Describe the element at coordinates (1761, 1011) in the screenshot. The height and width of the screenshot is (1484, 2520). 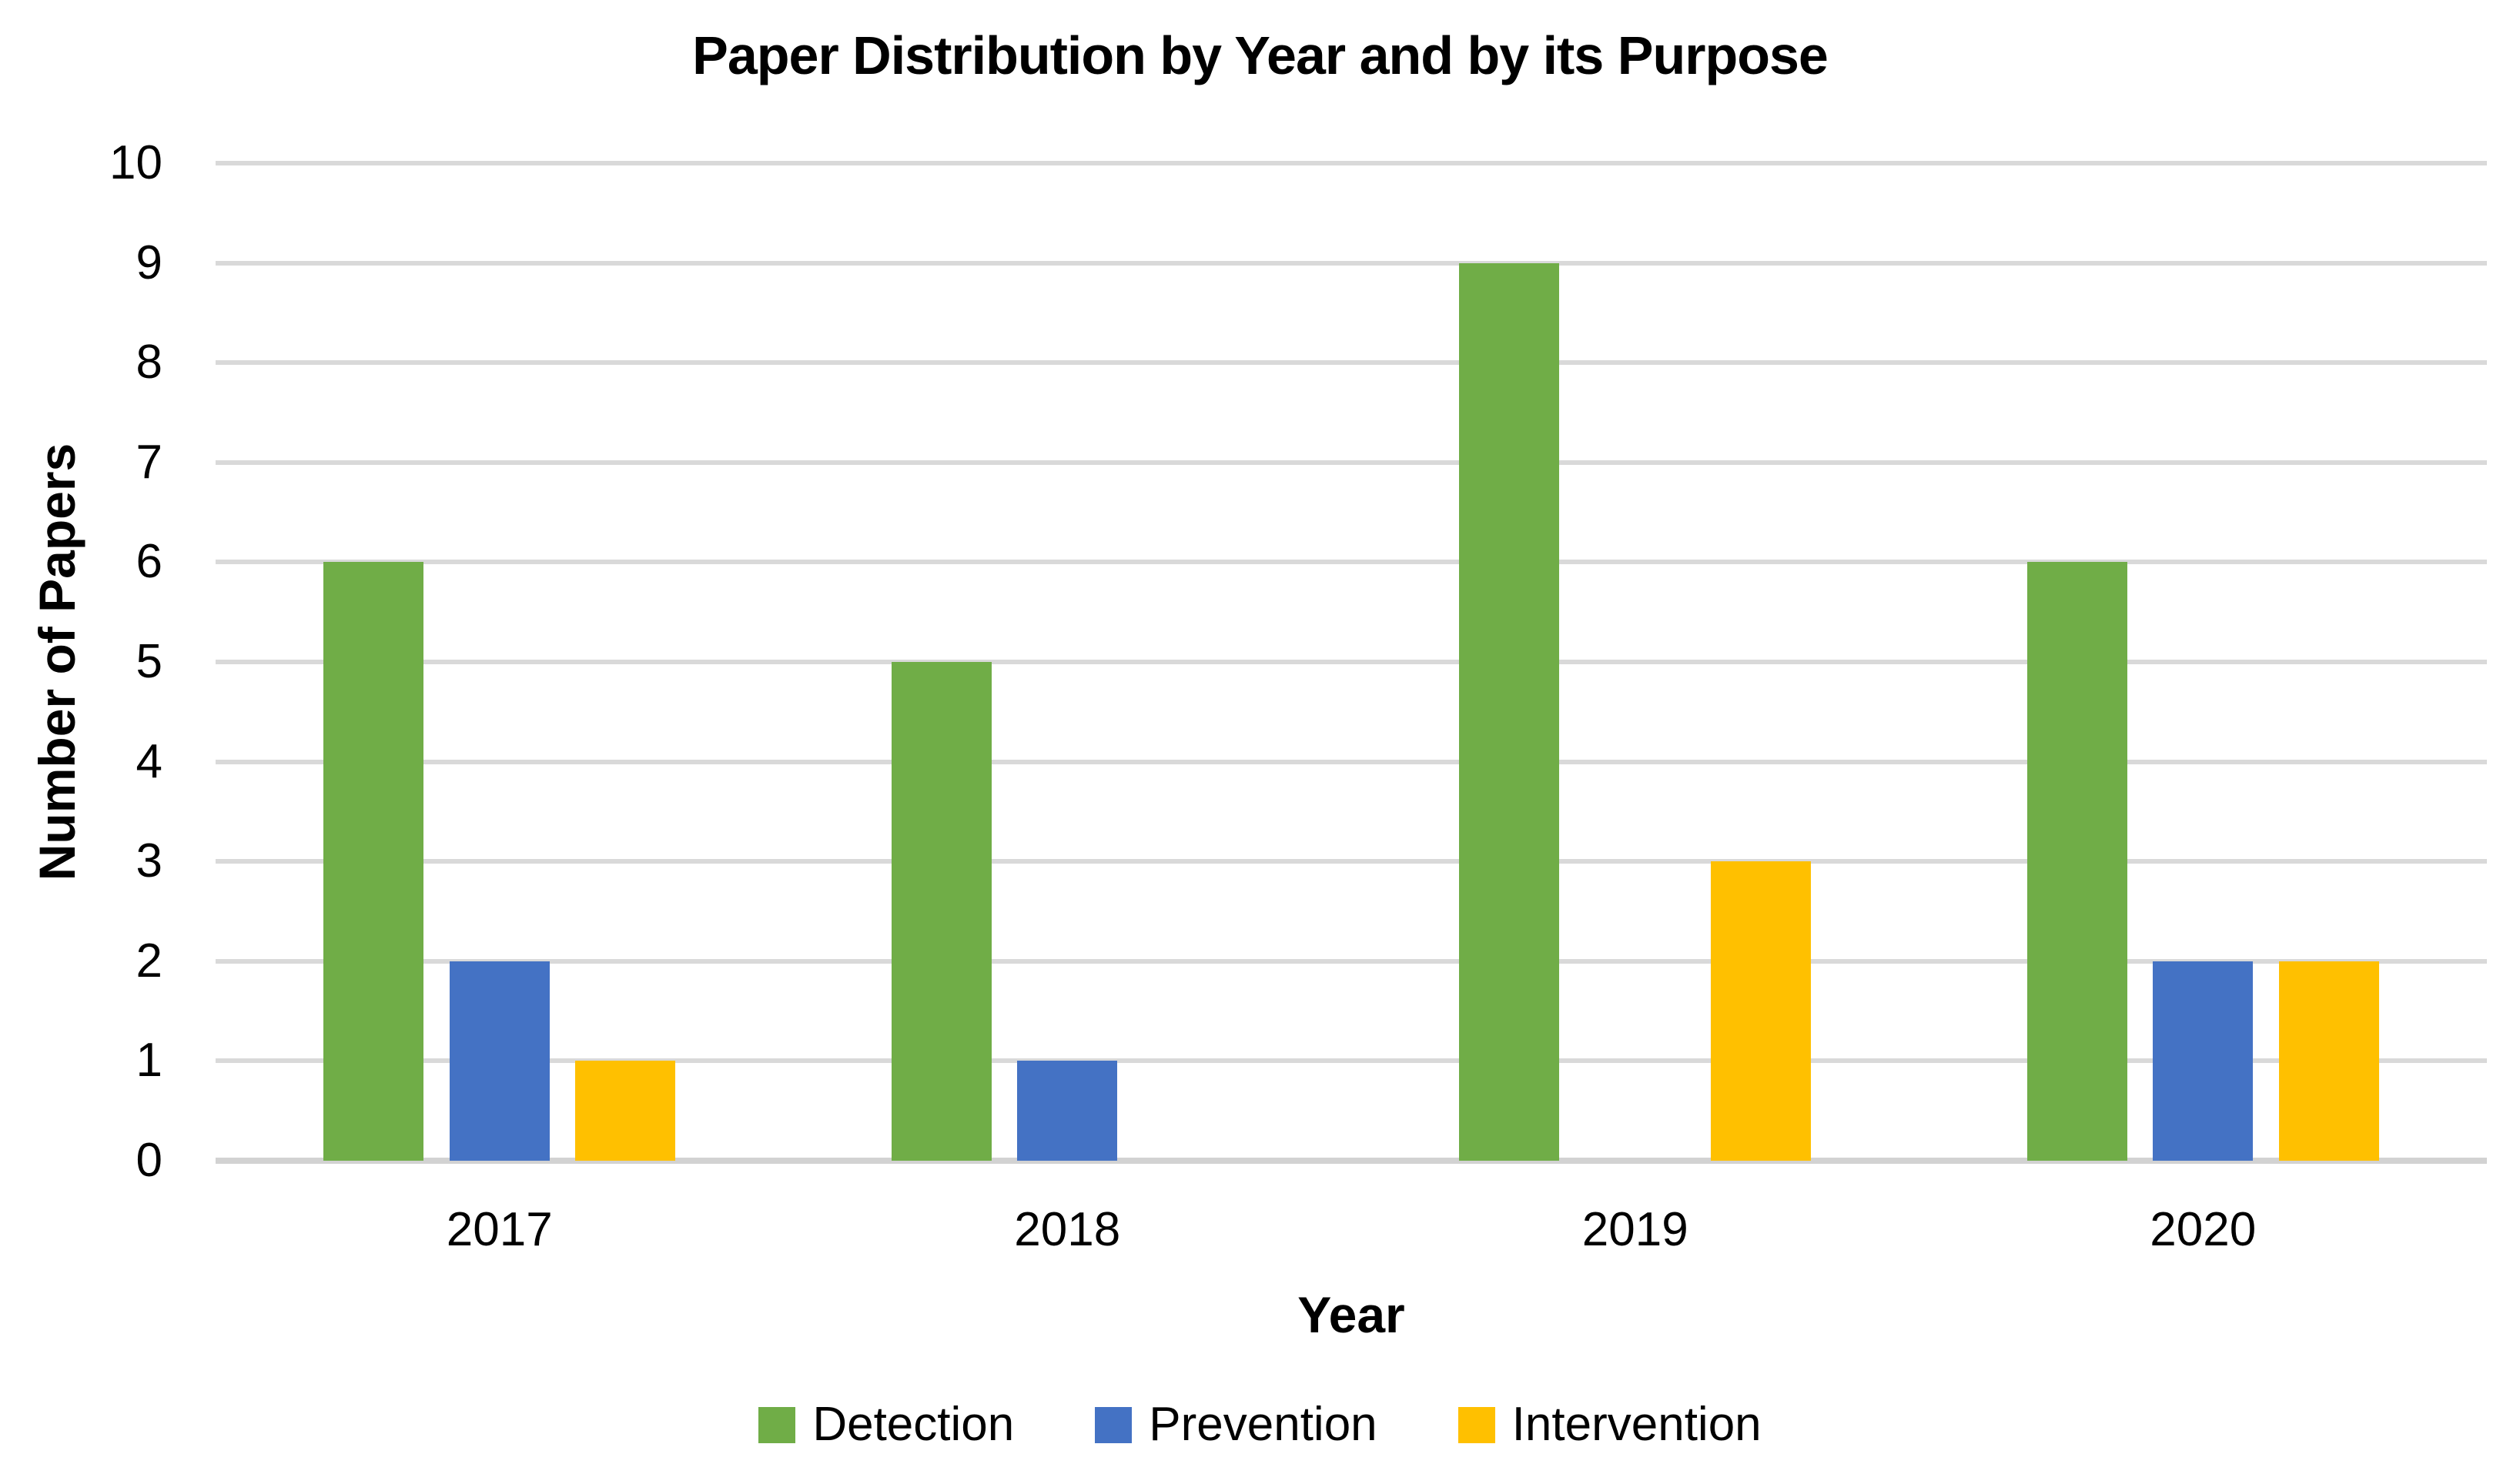
I see `bar-intervention-2019` at that location.